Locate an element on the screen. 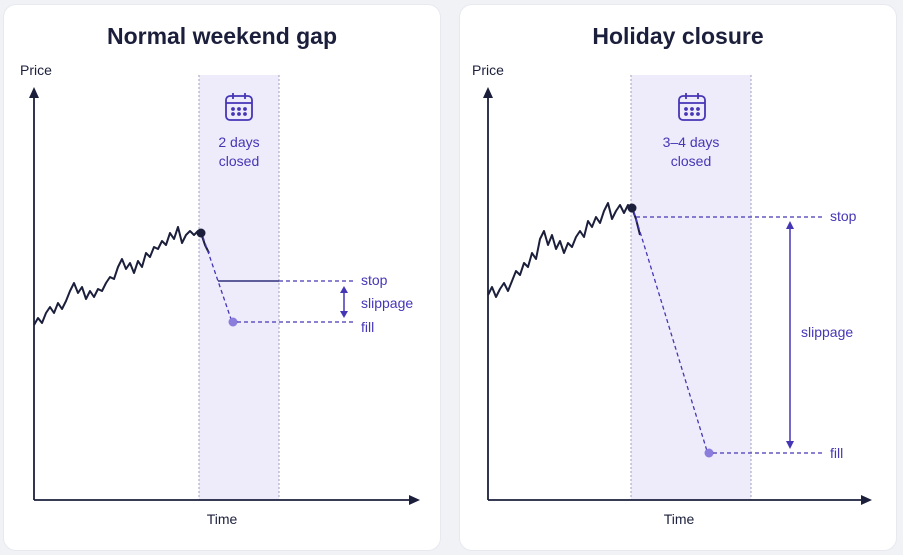  closed-duration-label: 2 days is located at coordinates (238, 142).